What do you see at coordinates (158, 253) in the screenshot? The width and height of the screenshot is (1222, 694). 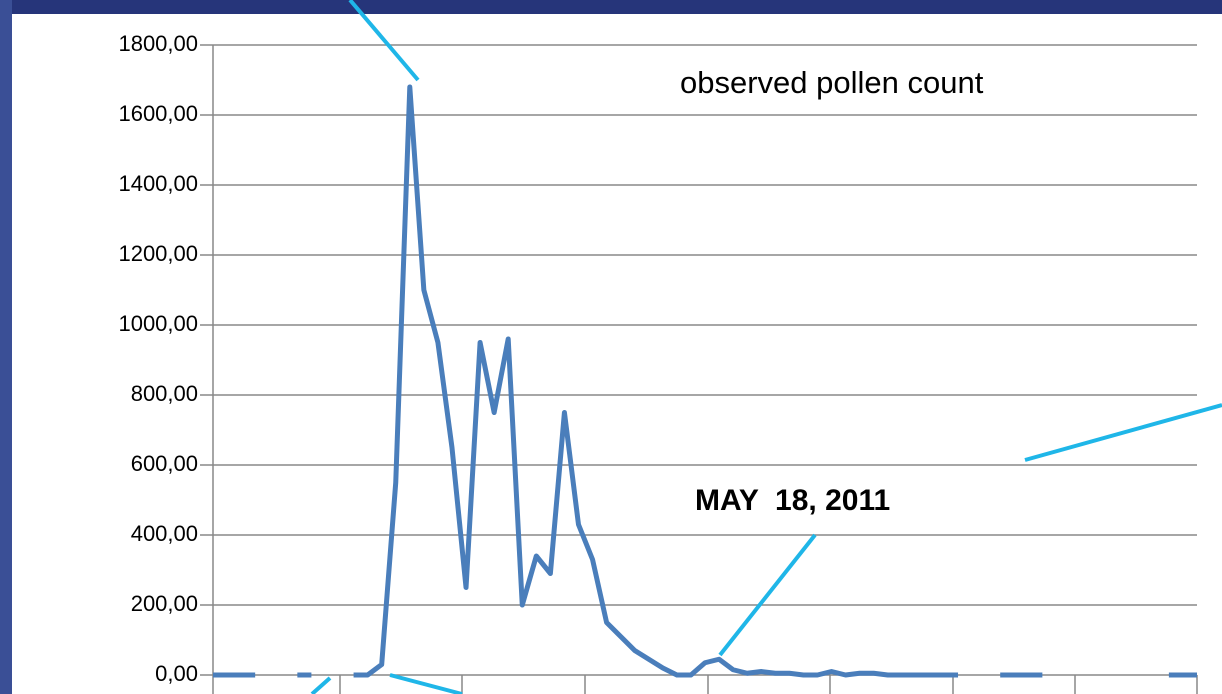 I see `y-tick-label: 1200,00` at bounding box center [158, 253].